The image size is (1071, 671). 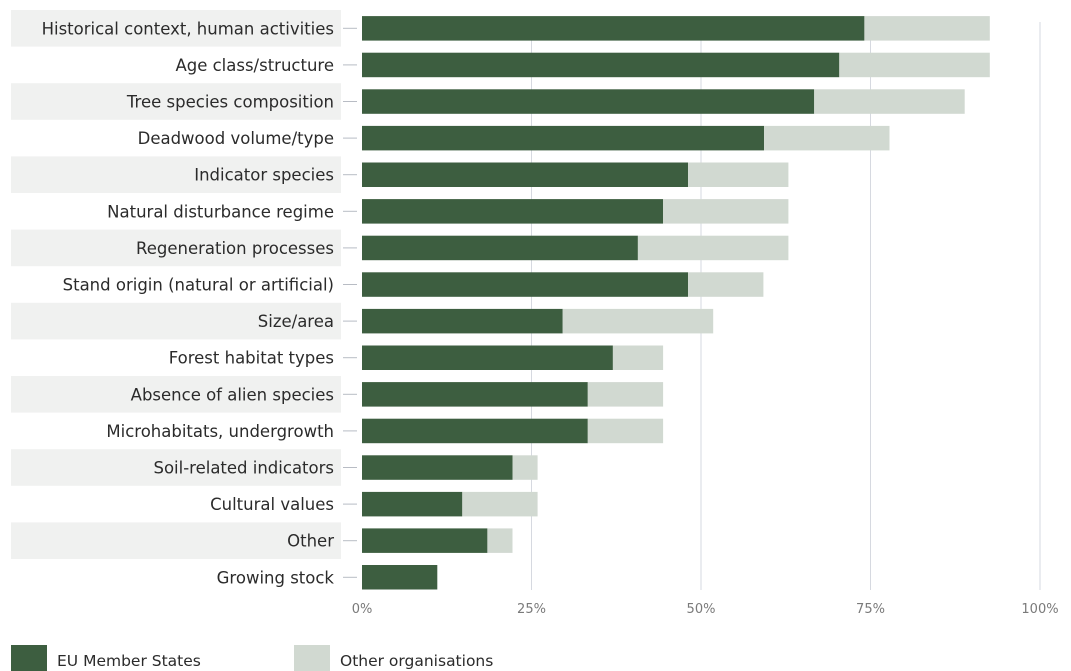 What do you see at coordinates (416, 661) in the screenshot?
I see `legend-label: Other organisations` at bounding box center [416, 661].